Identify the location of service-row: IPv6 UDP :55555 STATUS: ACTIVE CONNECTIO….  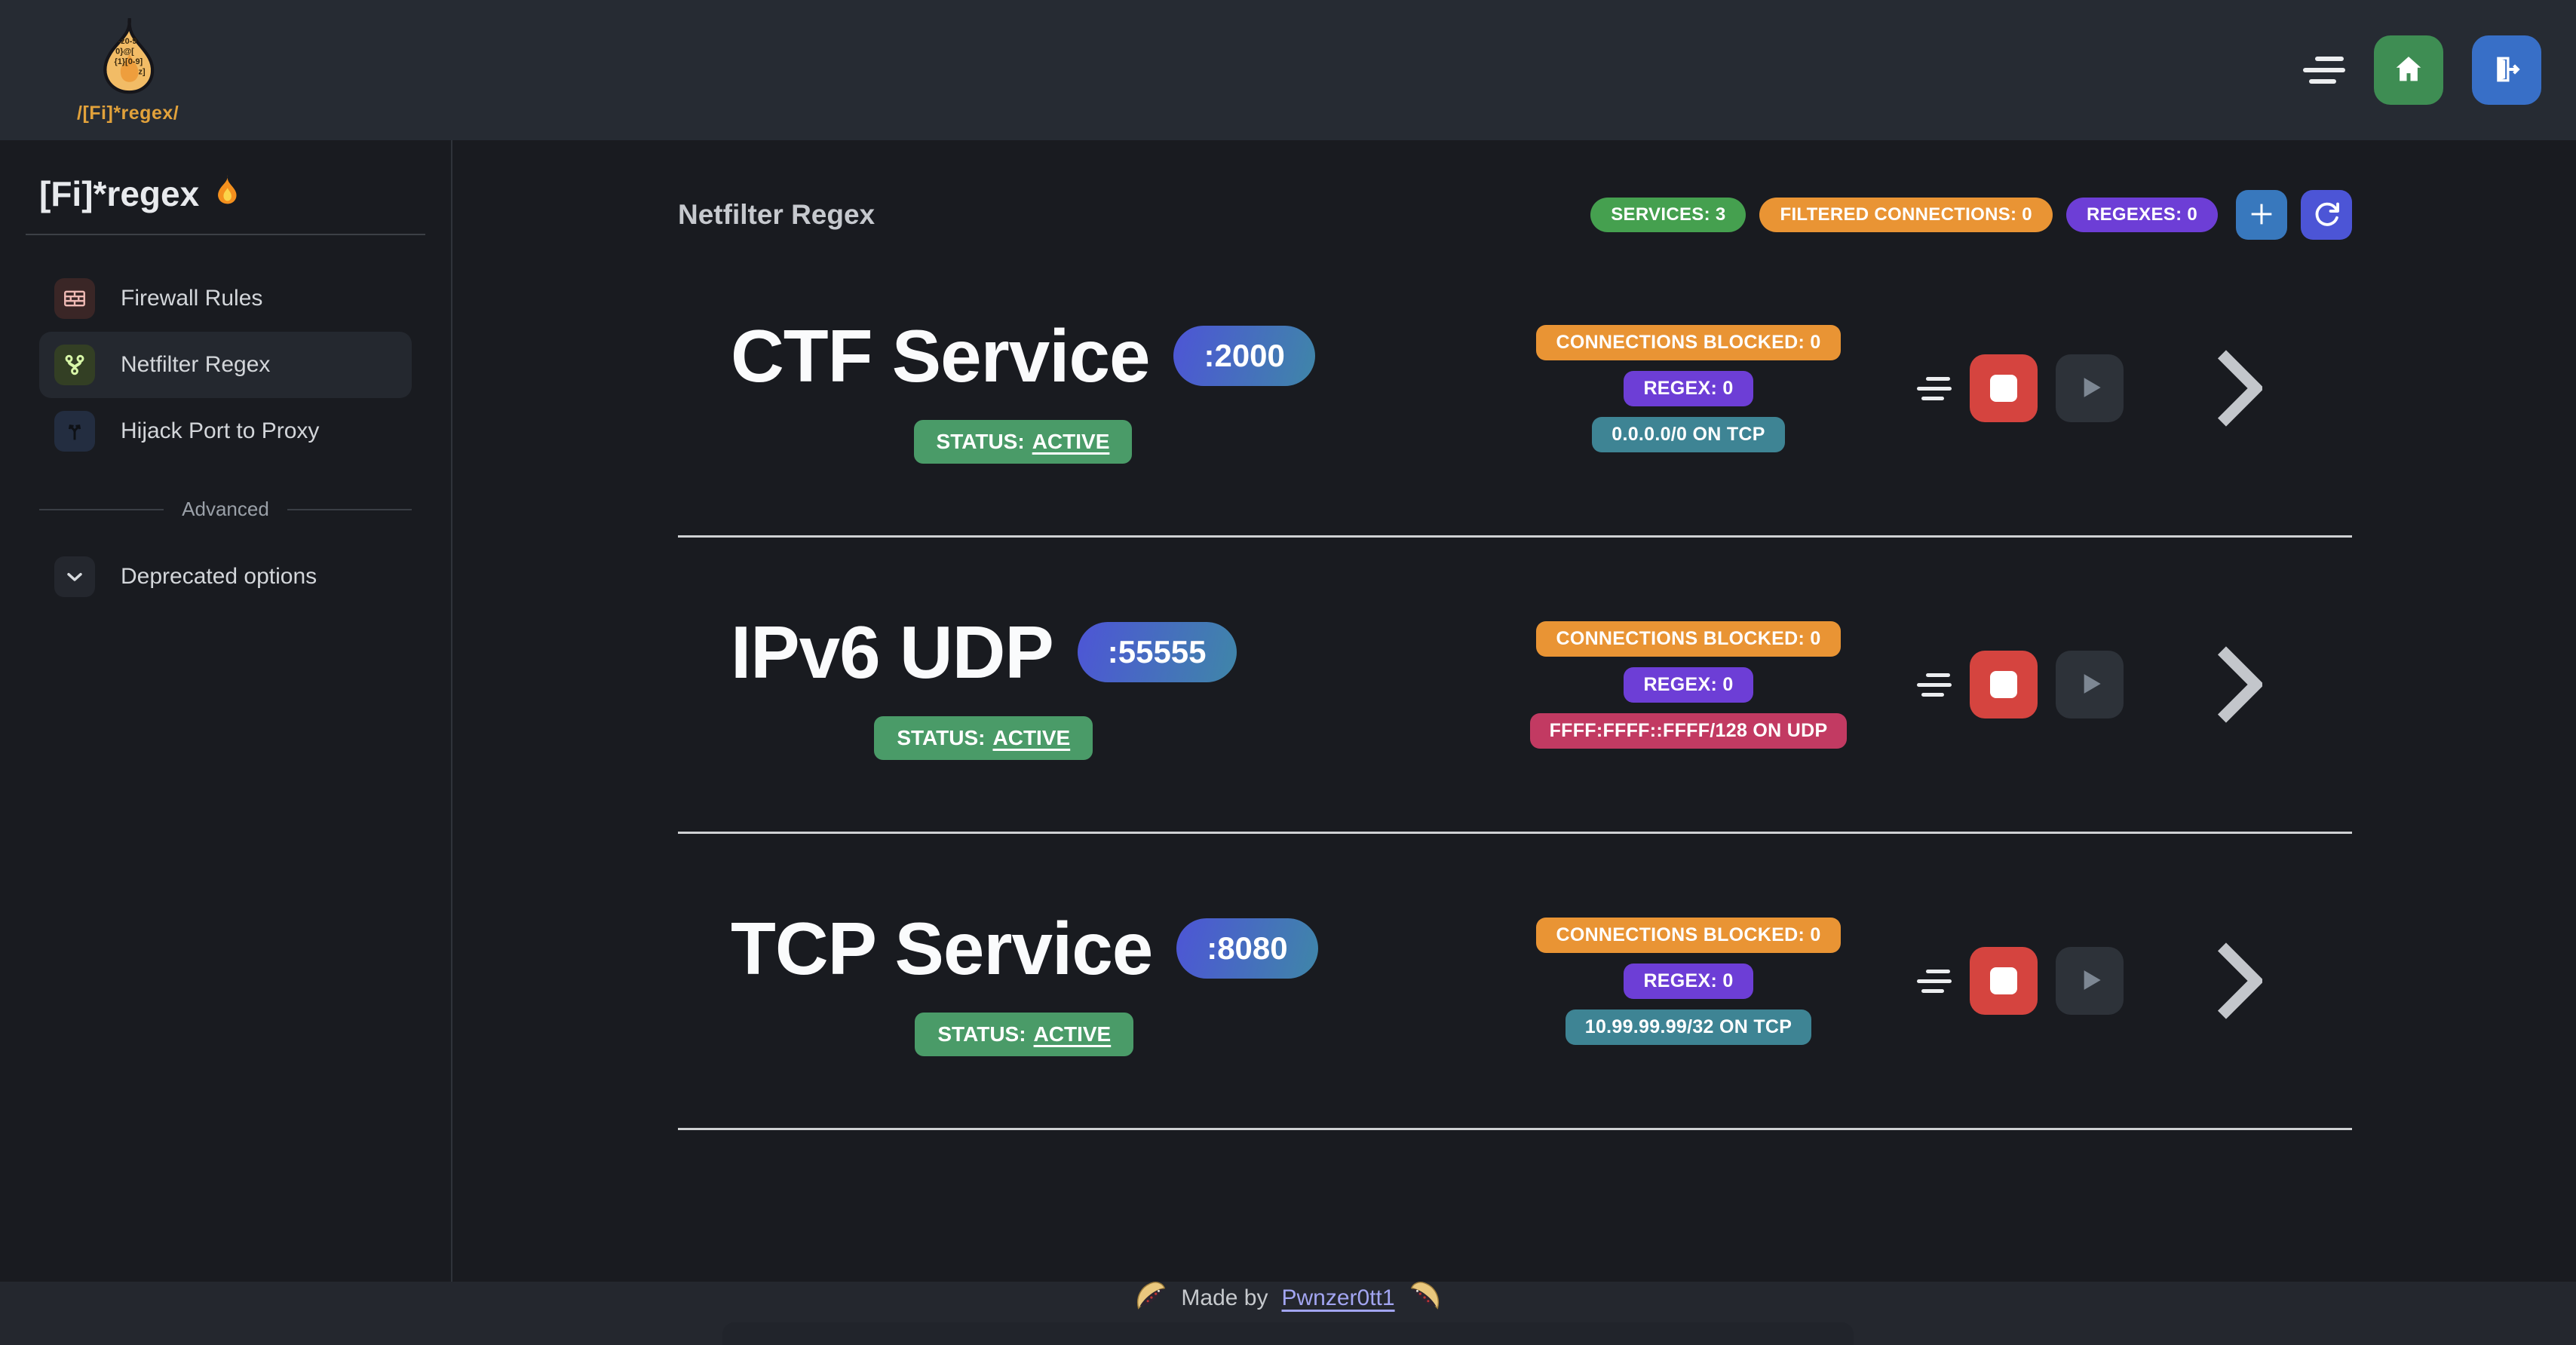
(1515, 685).